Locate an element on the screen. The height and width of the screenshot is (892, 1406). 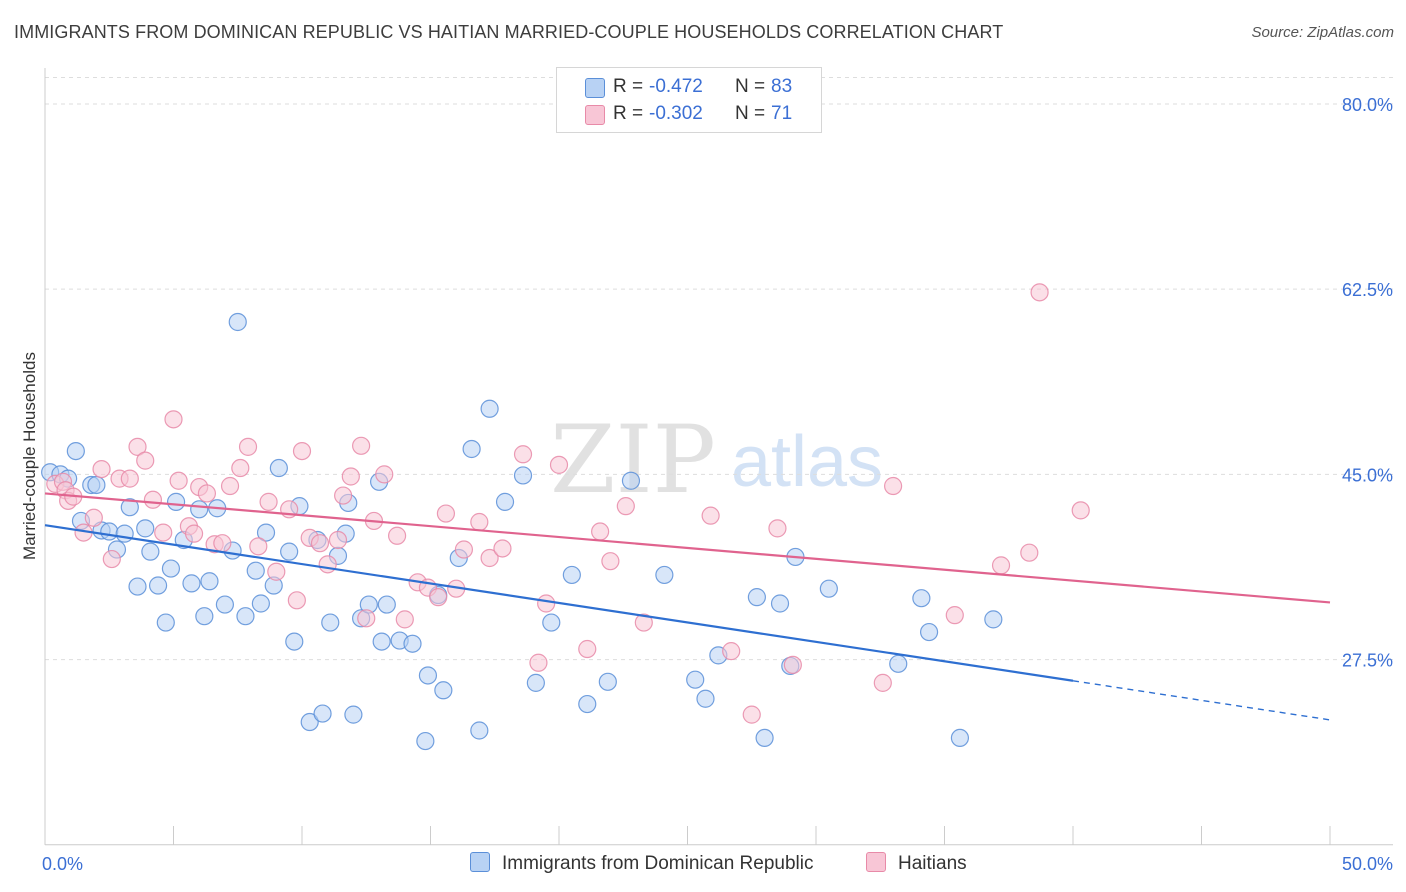
series-legend-dominican: Immigrants from Dominican Republic is located at coordinates (642, 863).